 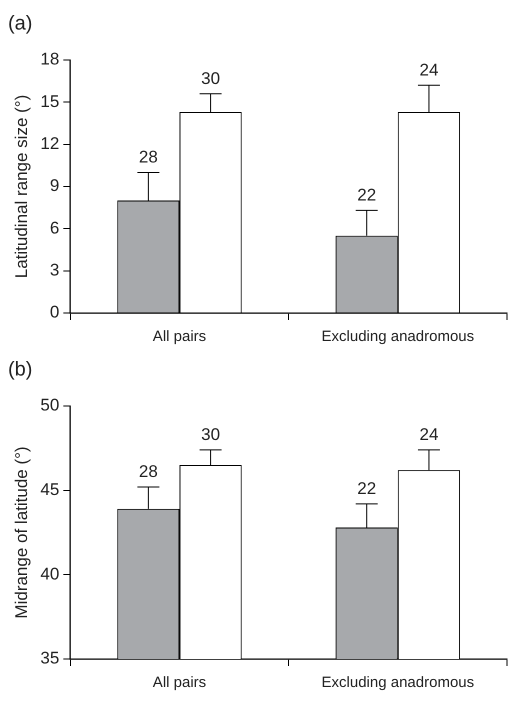 I want to click on y-tick-label: 3, so click(x=55, y=270).